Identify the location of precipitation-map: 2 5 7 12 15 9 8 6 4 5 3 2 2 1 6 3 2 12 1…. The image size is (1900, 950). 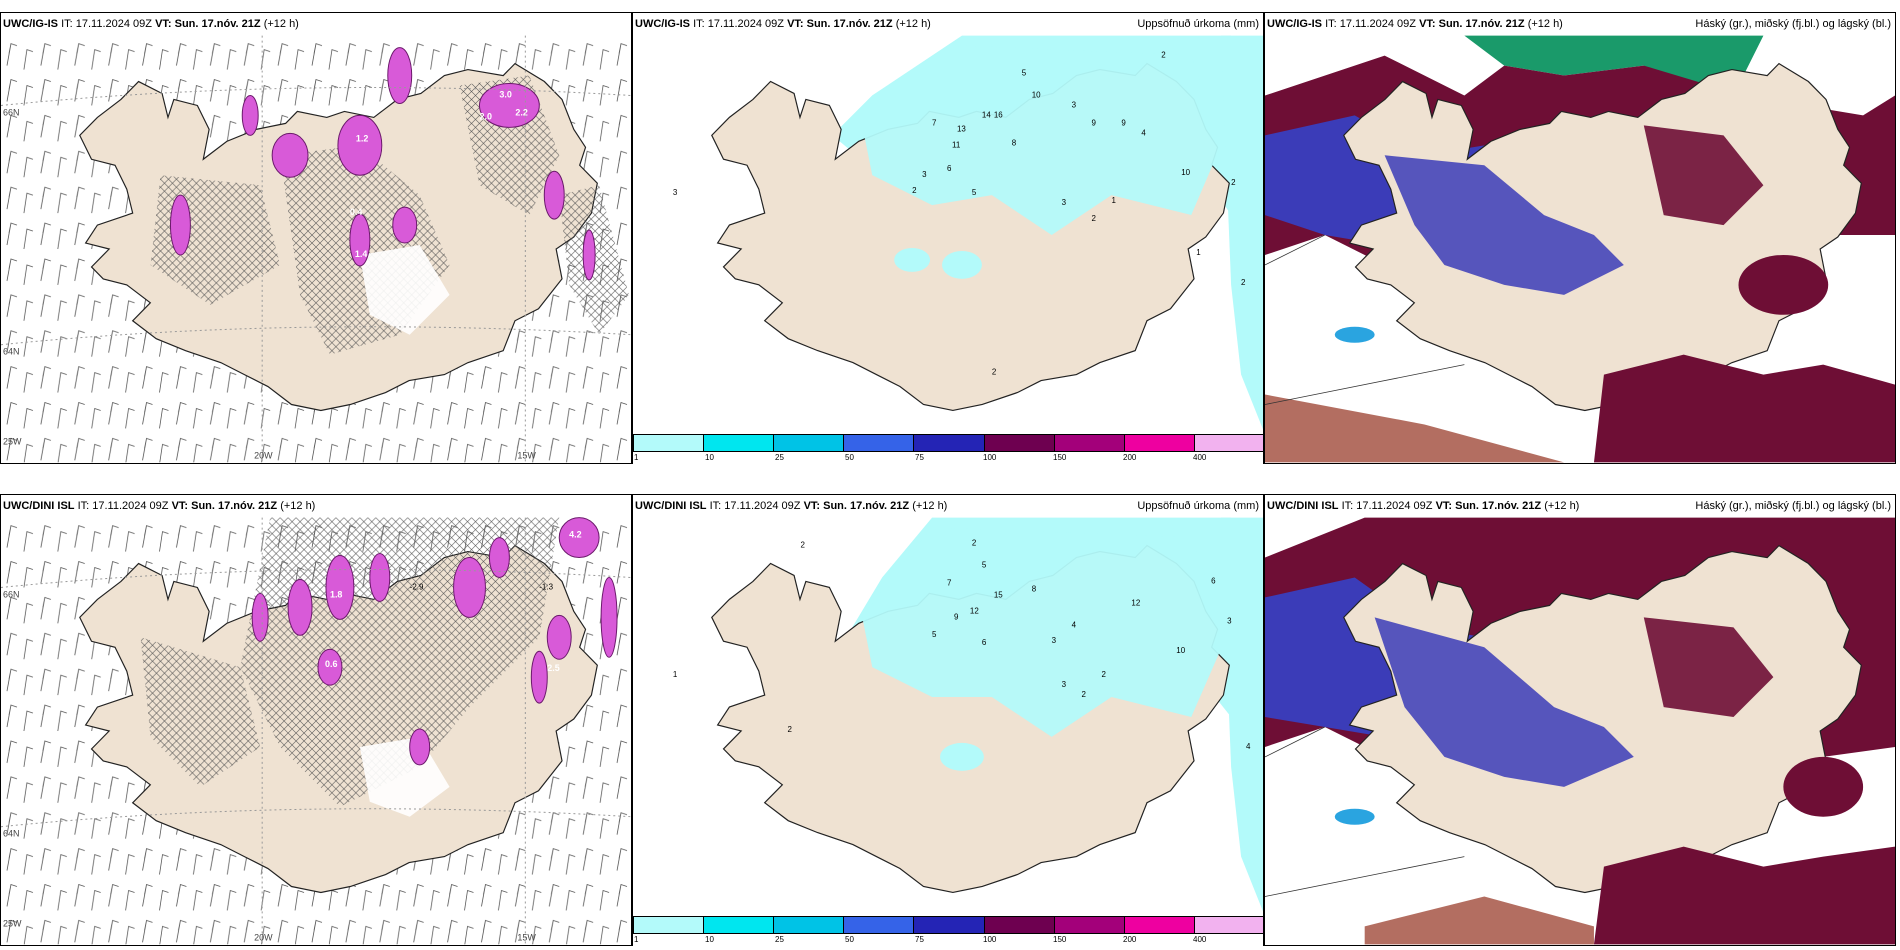
(968, 714).